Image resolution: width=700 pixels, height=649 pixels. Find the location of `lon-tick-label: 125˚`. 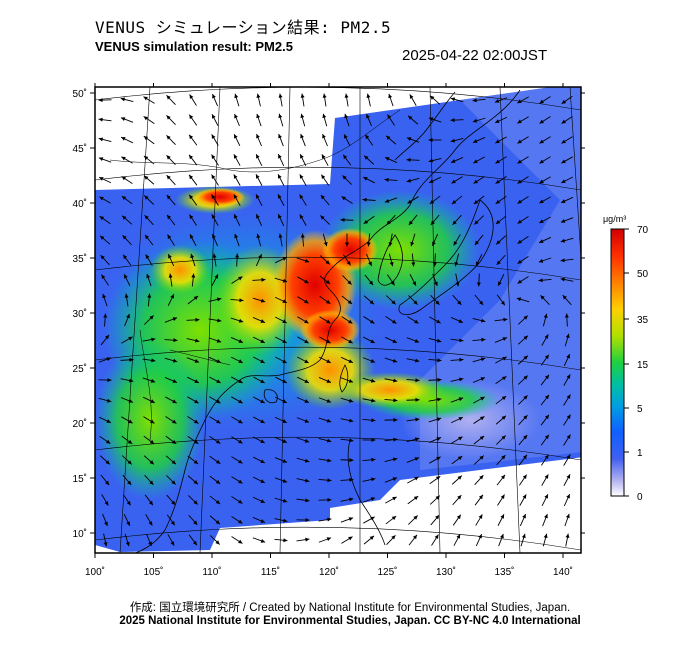

lon-tick-label: 125˚ is located at coordinates (387, 572).